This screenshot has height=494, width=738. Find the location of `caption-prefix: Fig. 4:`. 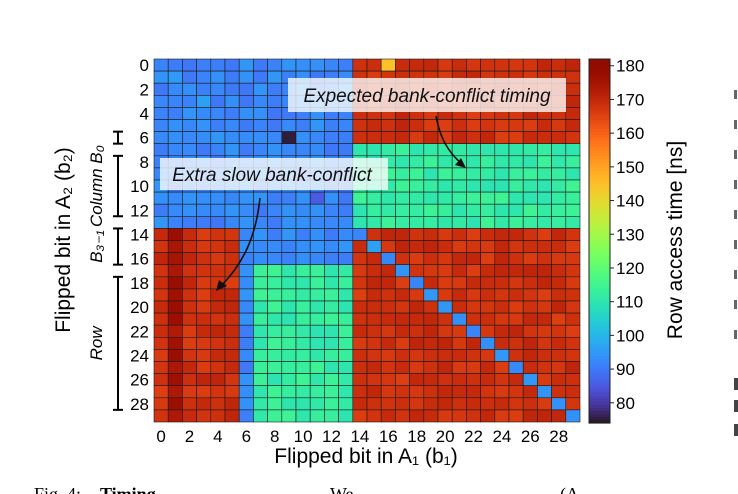

caption-prefix: Fig. 4: is located at coordinates (57, 489).